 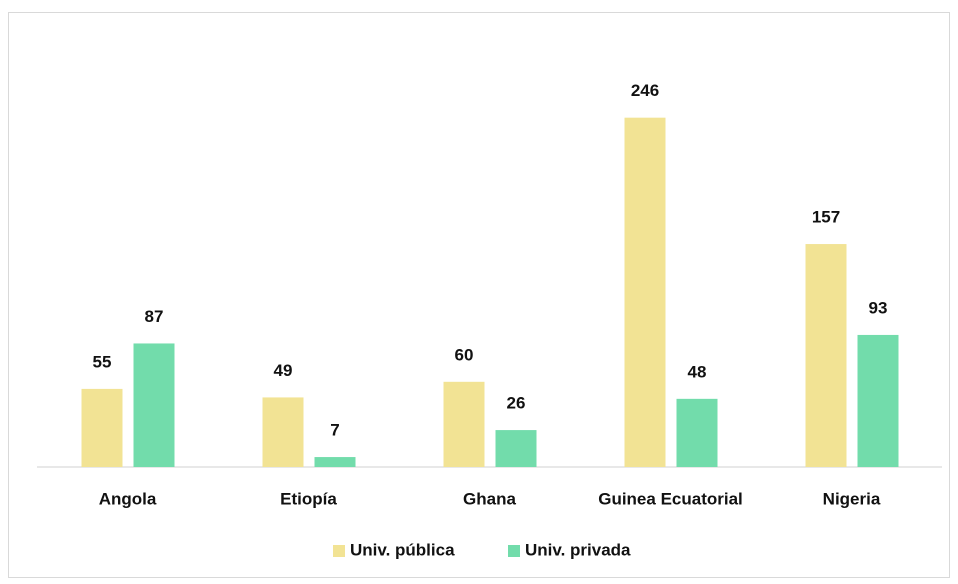 I want to click on x-tick-label: Etiopía, so click(x=308, y=498).